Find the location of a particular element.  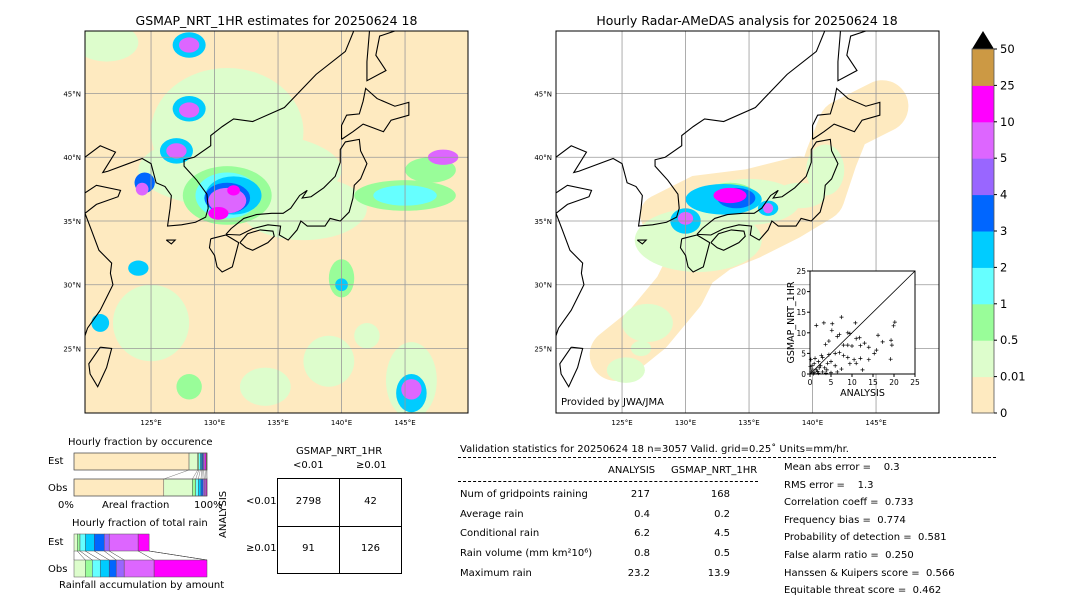

colorbar-label: 10 is located at coordinates (1007, 122).